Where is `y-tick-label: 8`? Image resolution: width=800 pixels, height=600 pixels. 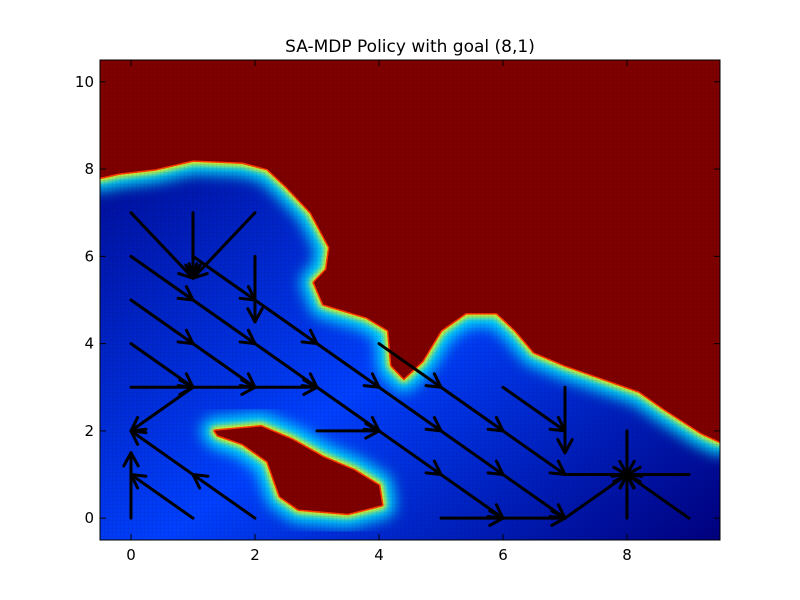
y-tick-label: 8 is located at coordinates (89, 169).